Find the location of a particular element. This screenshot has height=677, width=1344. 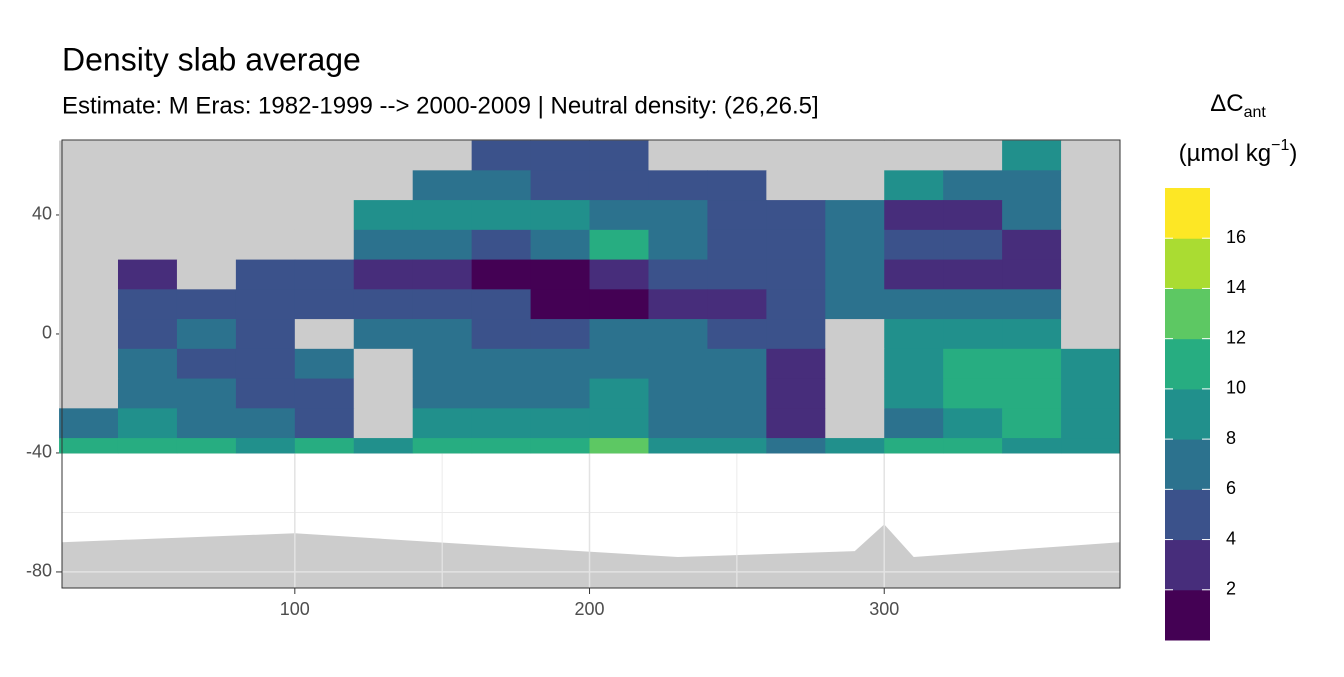

legend-title-main: ΔC is located at coordinates (1226, 103).